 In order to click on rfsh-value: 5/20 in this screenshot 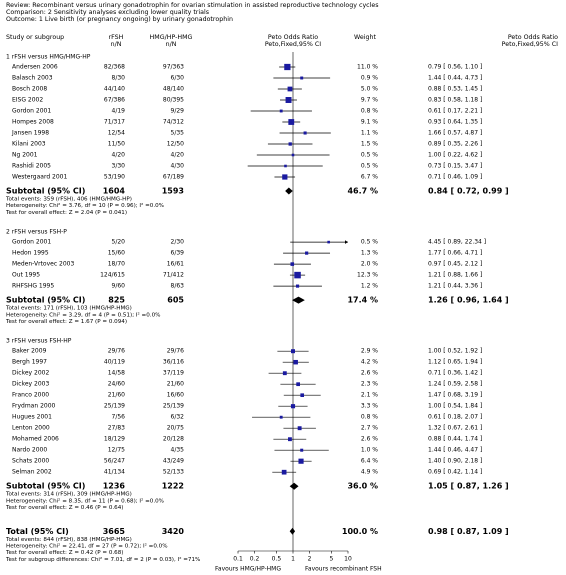, I will do `click(119, 242)`.